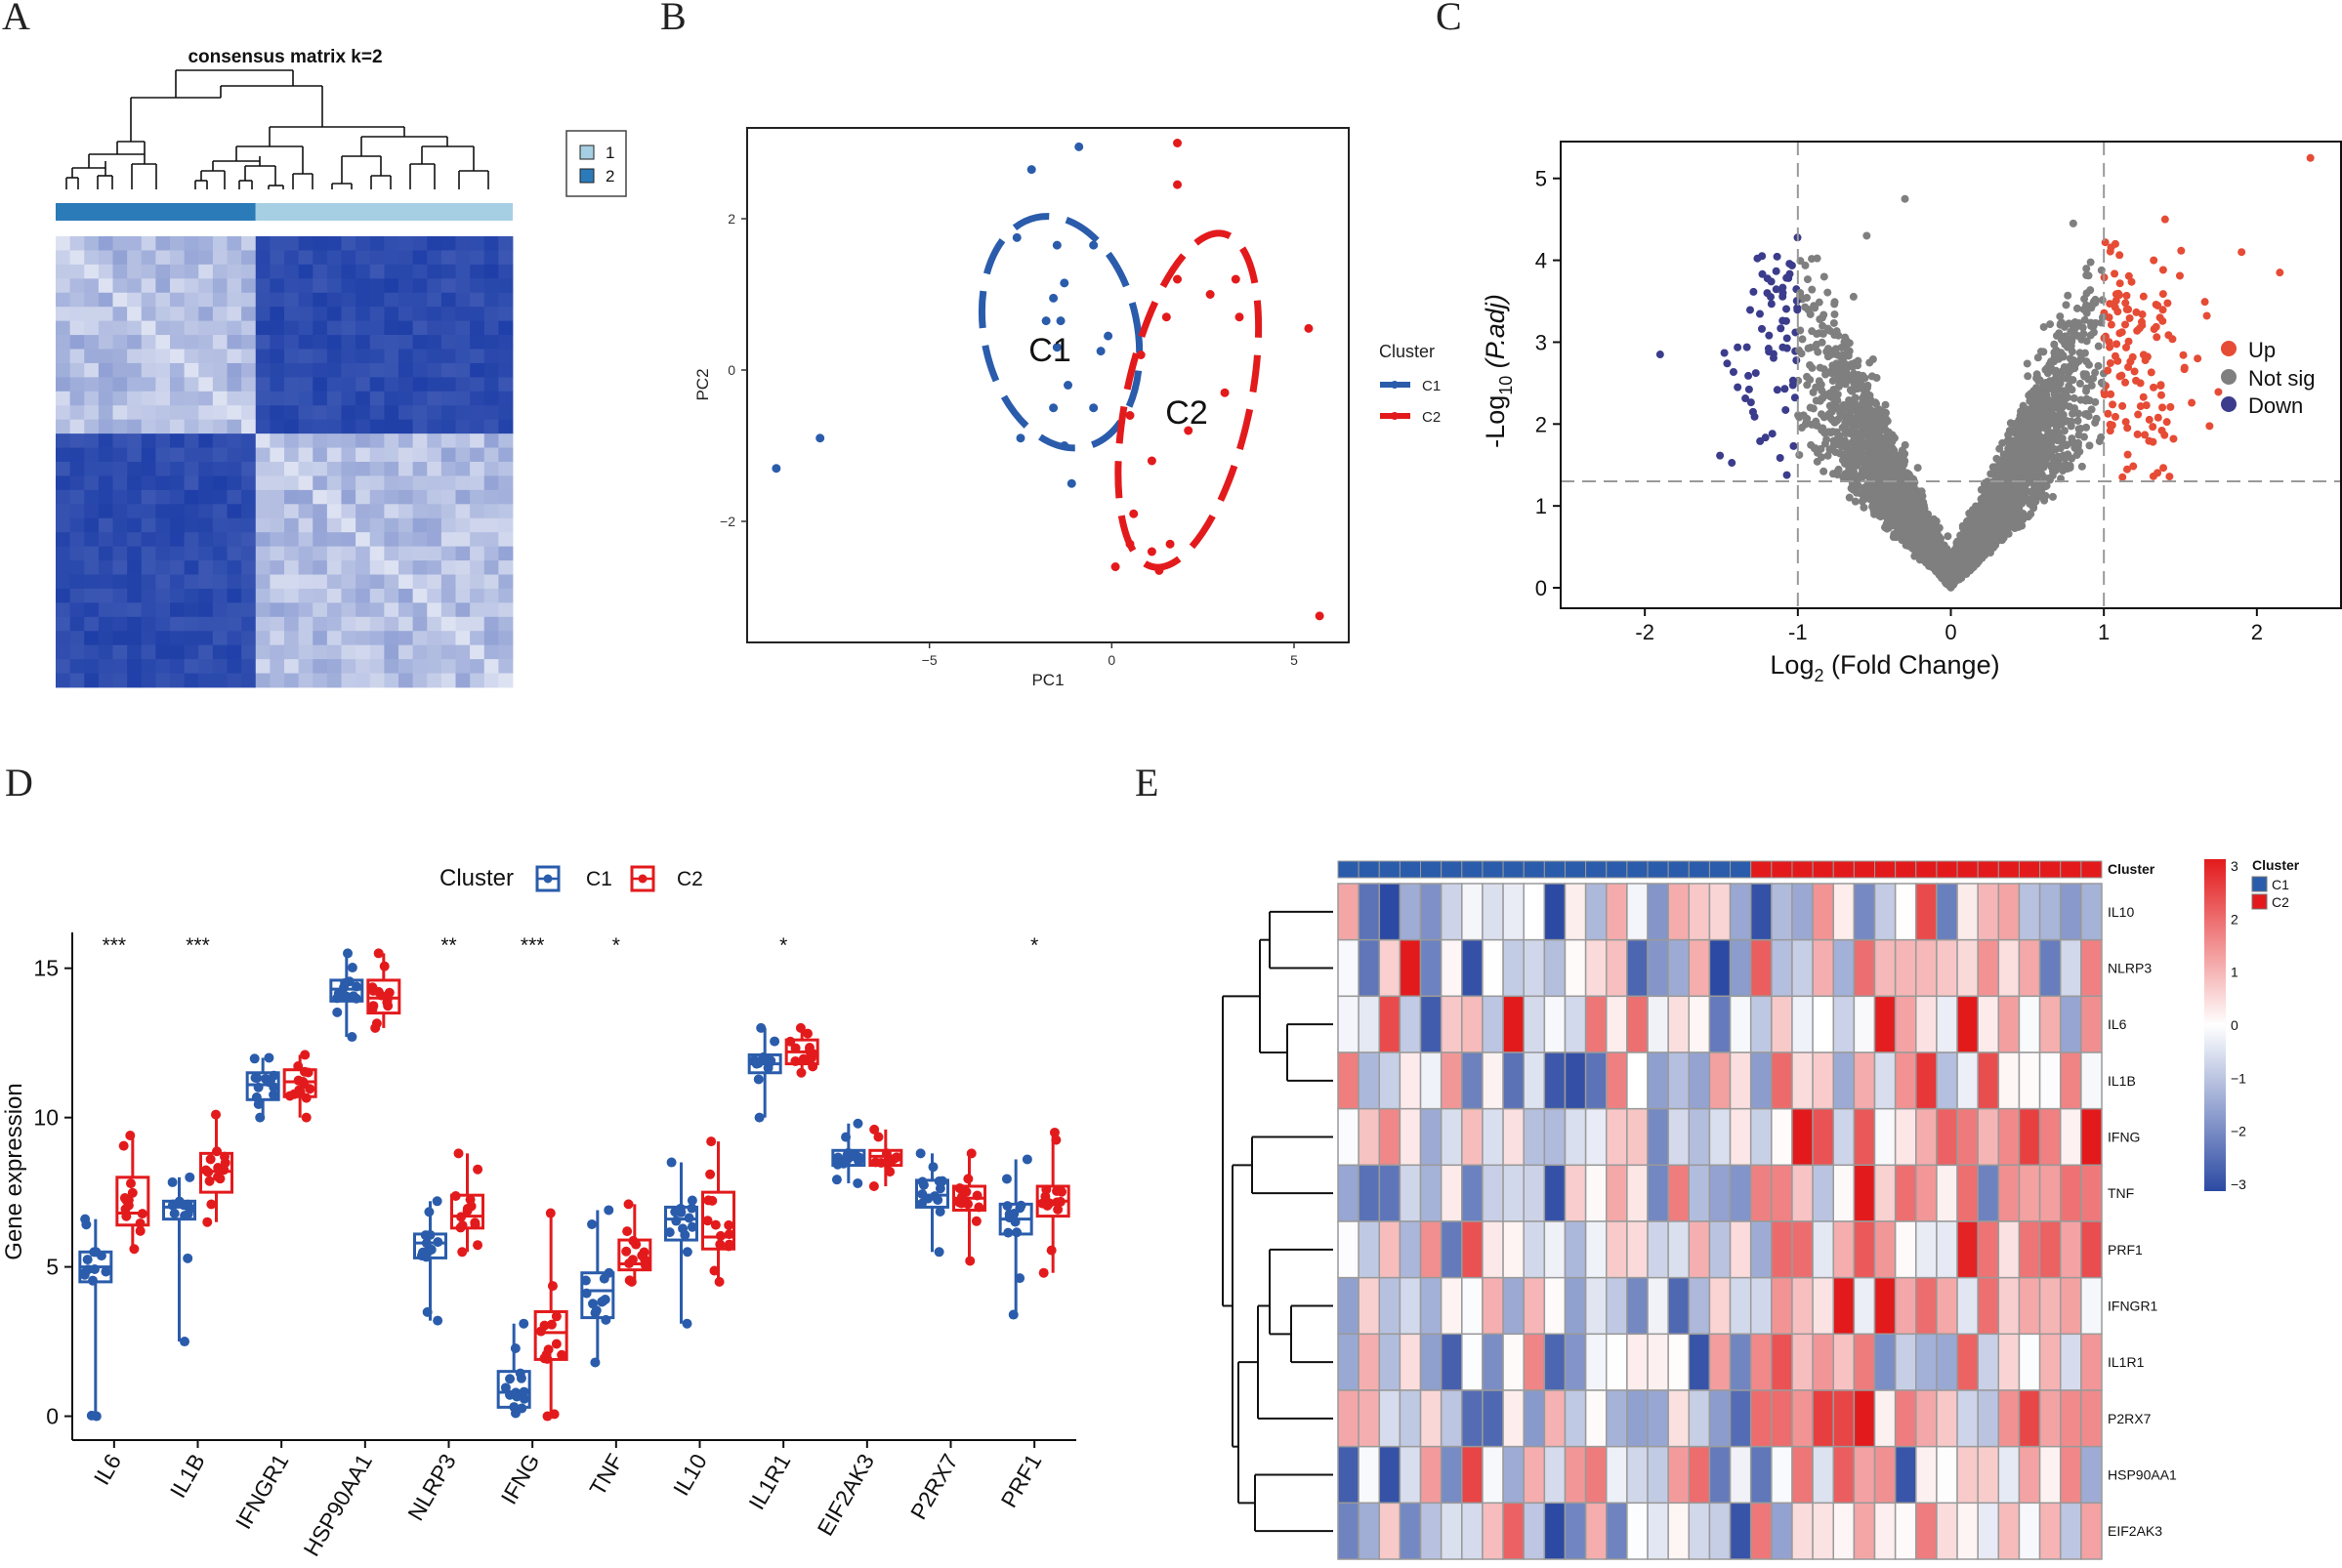 The width and height of the screenshot is (2342, 1568). I want to click on volcano-x-tick-label: -1, so click(1798, 632).